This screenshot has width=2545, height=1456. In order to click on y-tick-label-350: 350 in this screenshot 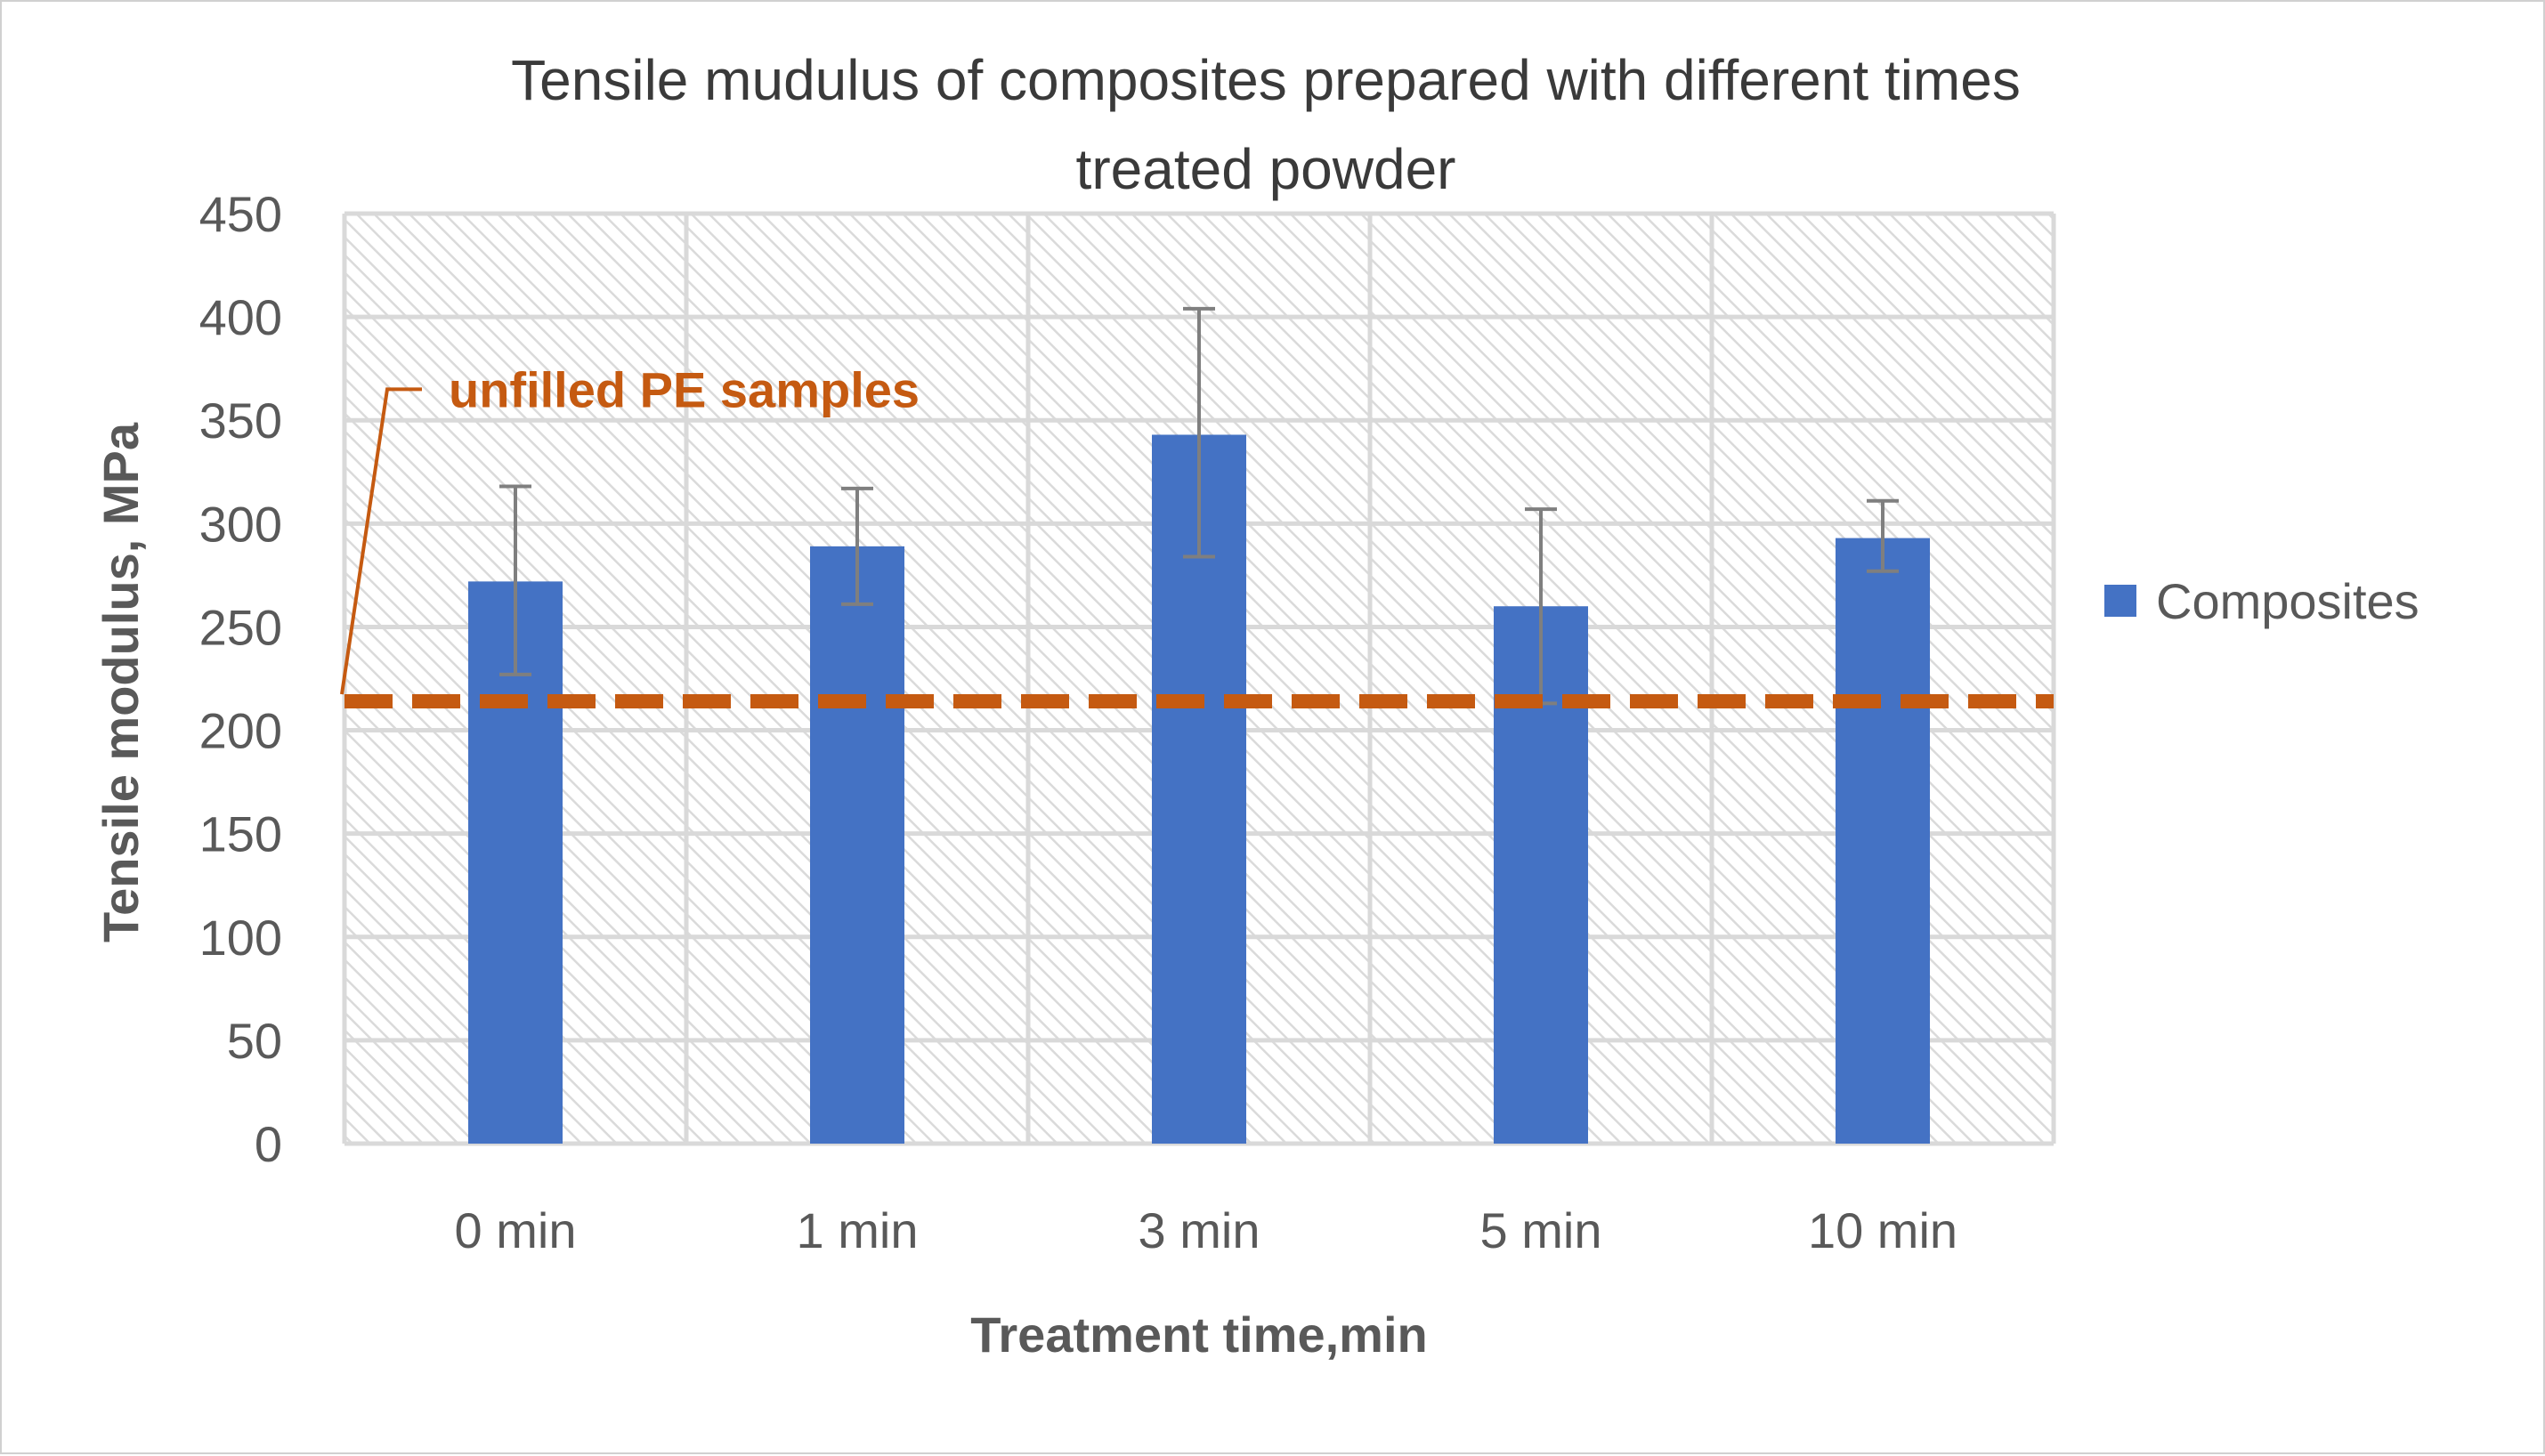, I will do `click(240, 420)`.